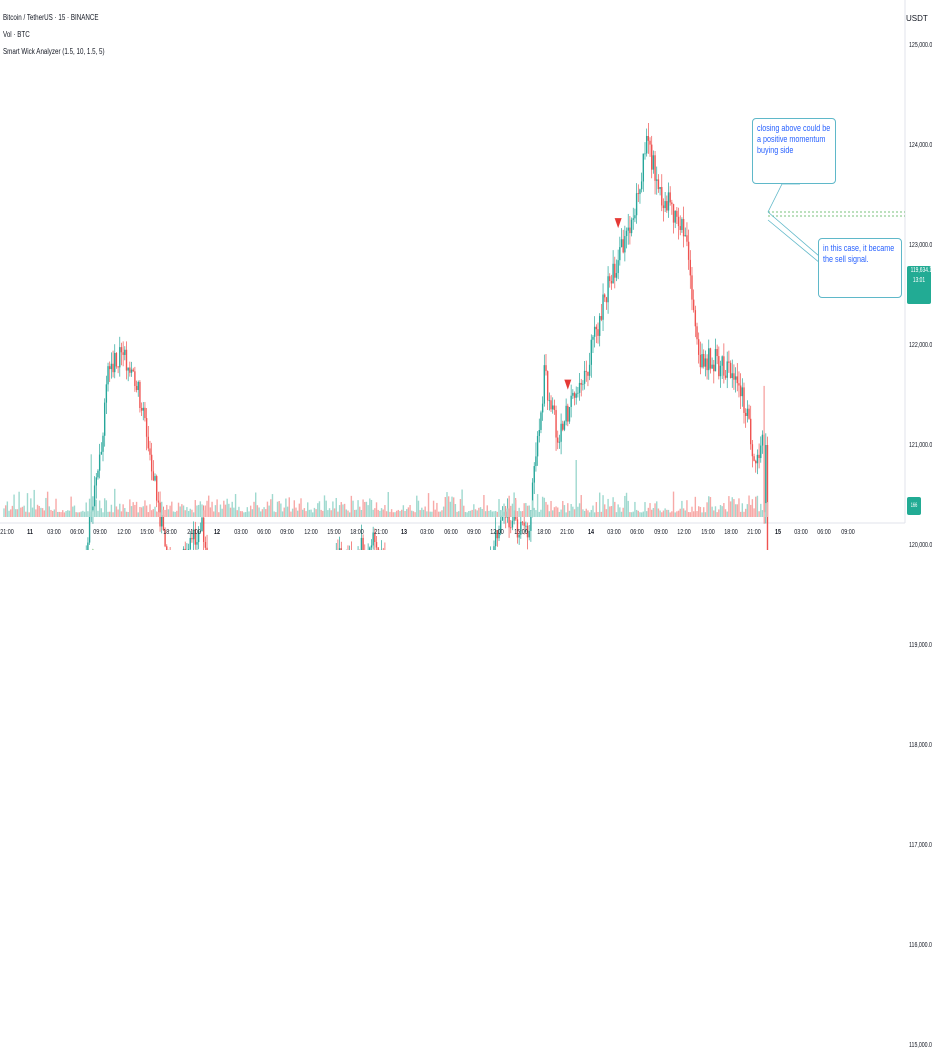  What do you see at coordinates (16, 35) in the screenshot?
I see `legend-volume: Vol · BTC` at bounding box center [16, 35].